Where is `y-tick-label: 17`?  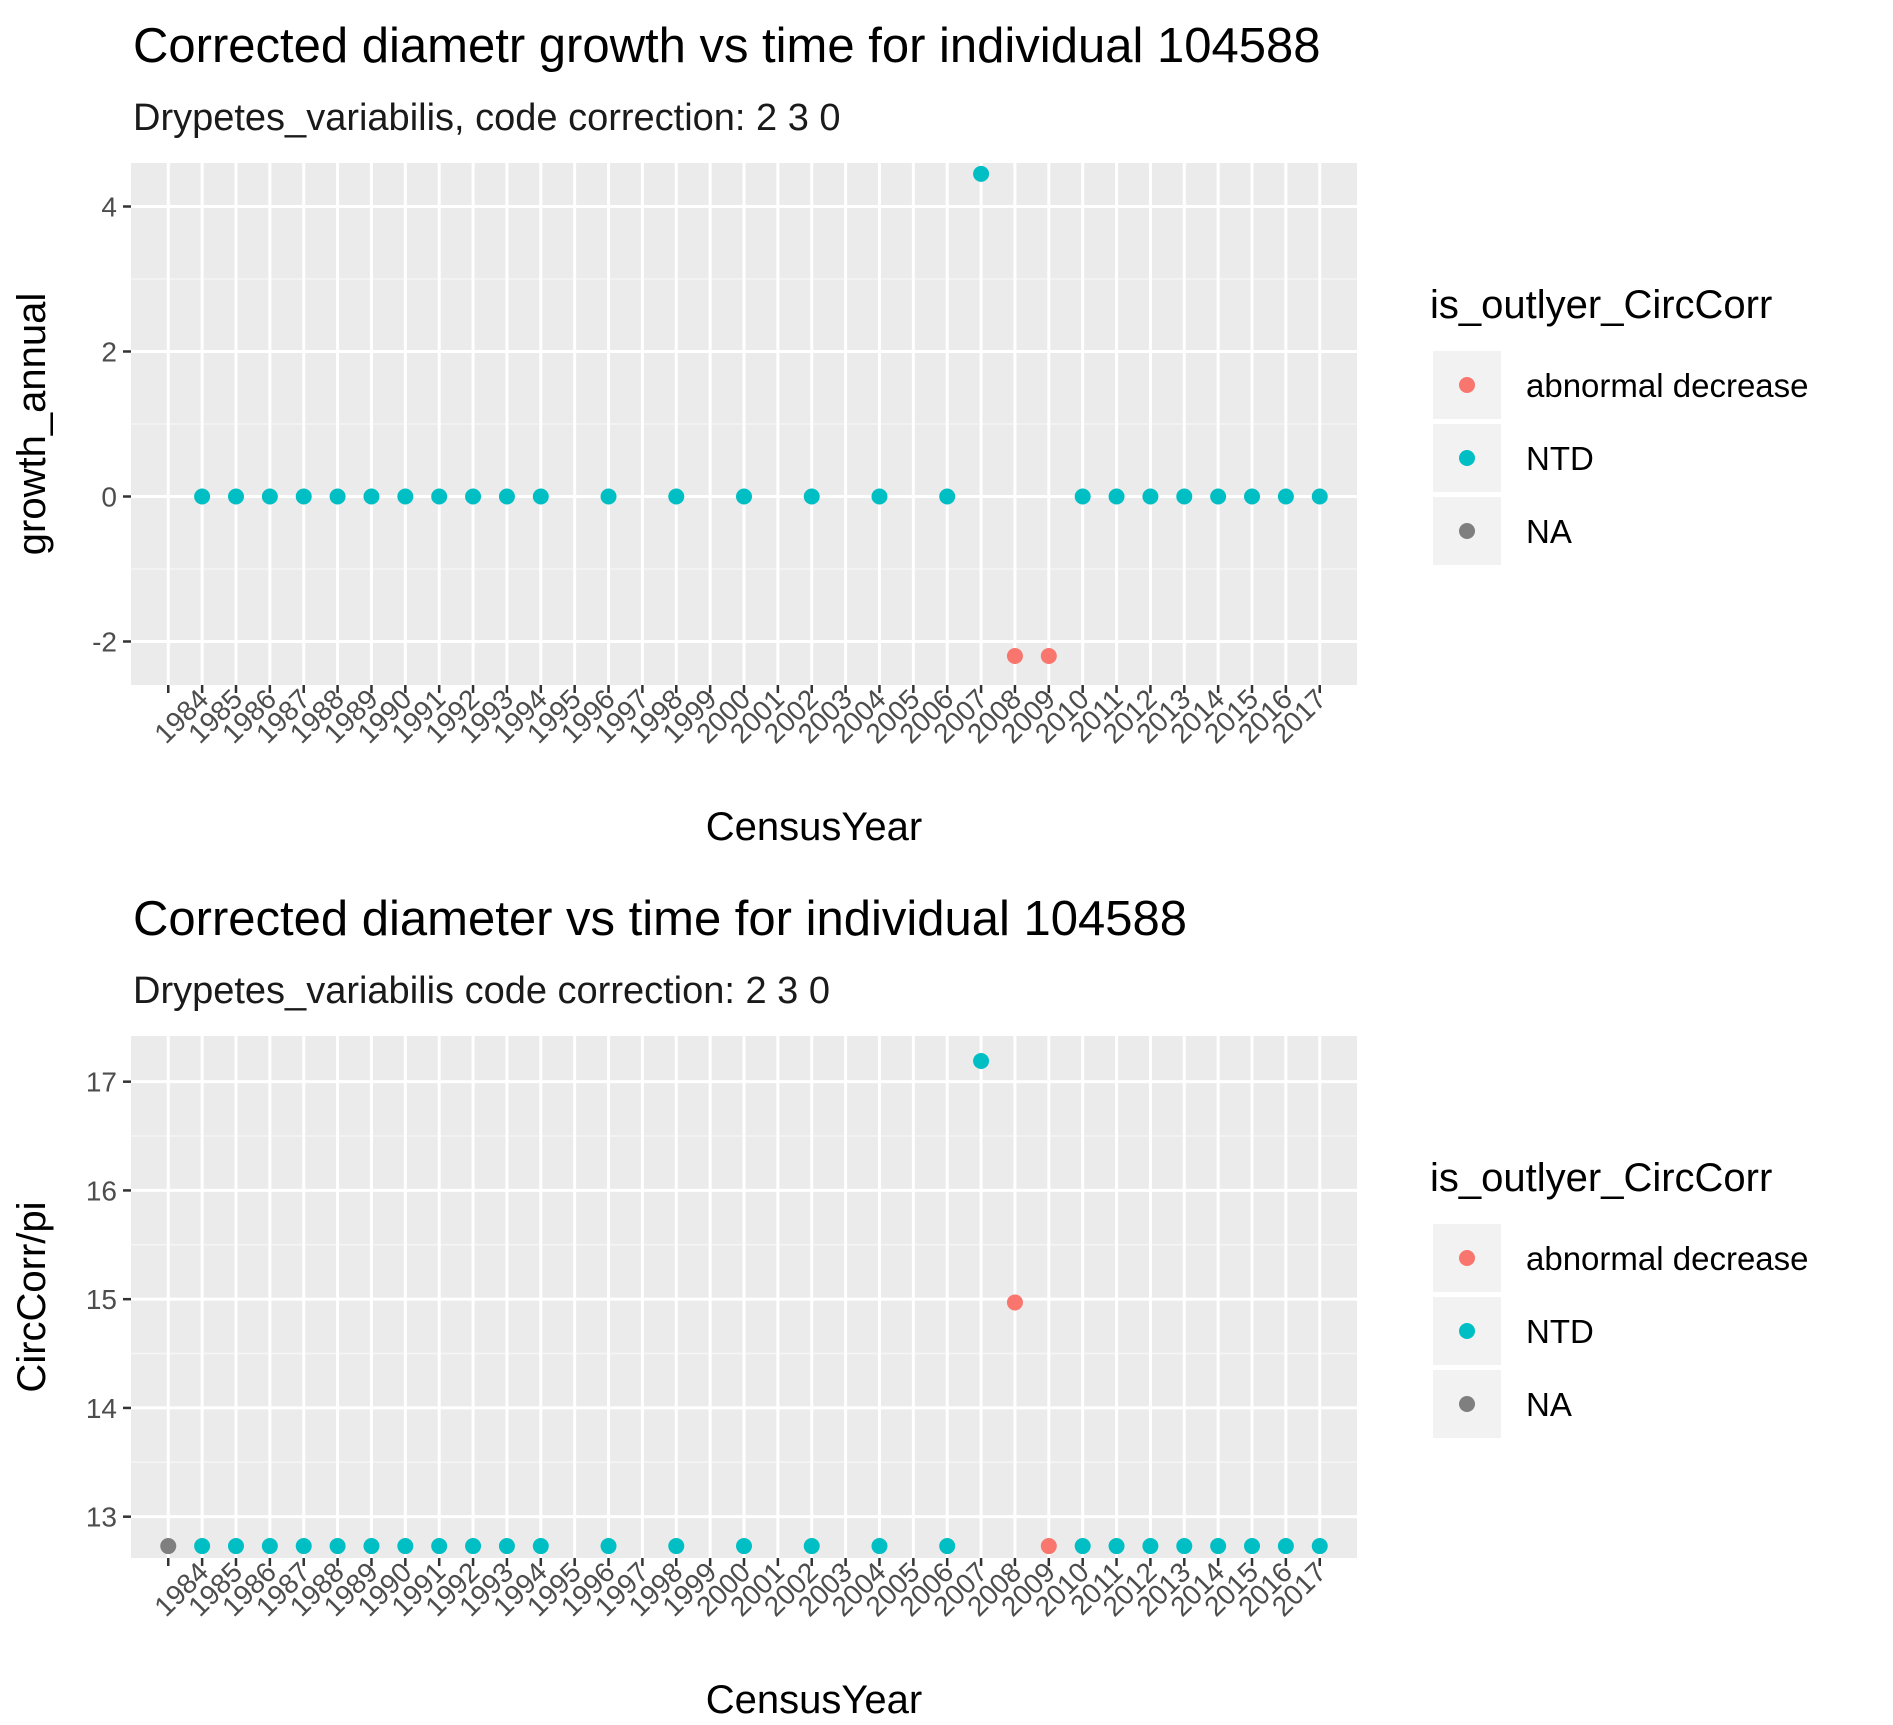
y-tick-label: 17 is located at coordinates (101, 1082).